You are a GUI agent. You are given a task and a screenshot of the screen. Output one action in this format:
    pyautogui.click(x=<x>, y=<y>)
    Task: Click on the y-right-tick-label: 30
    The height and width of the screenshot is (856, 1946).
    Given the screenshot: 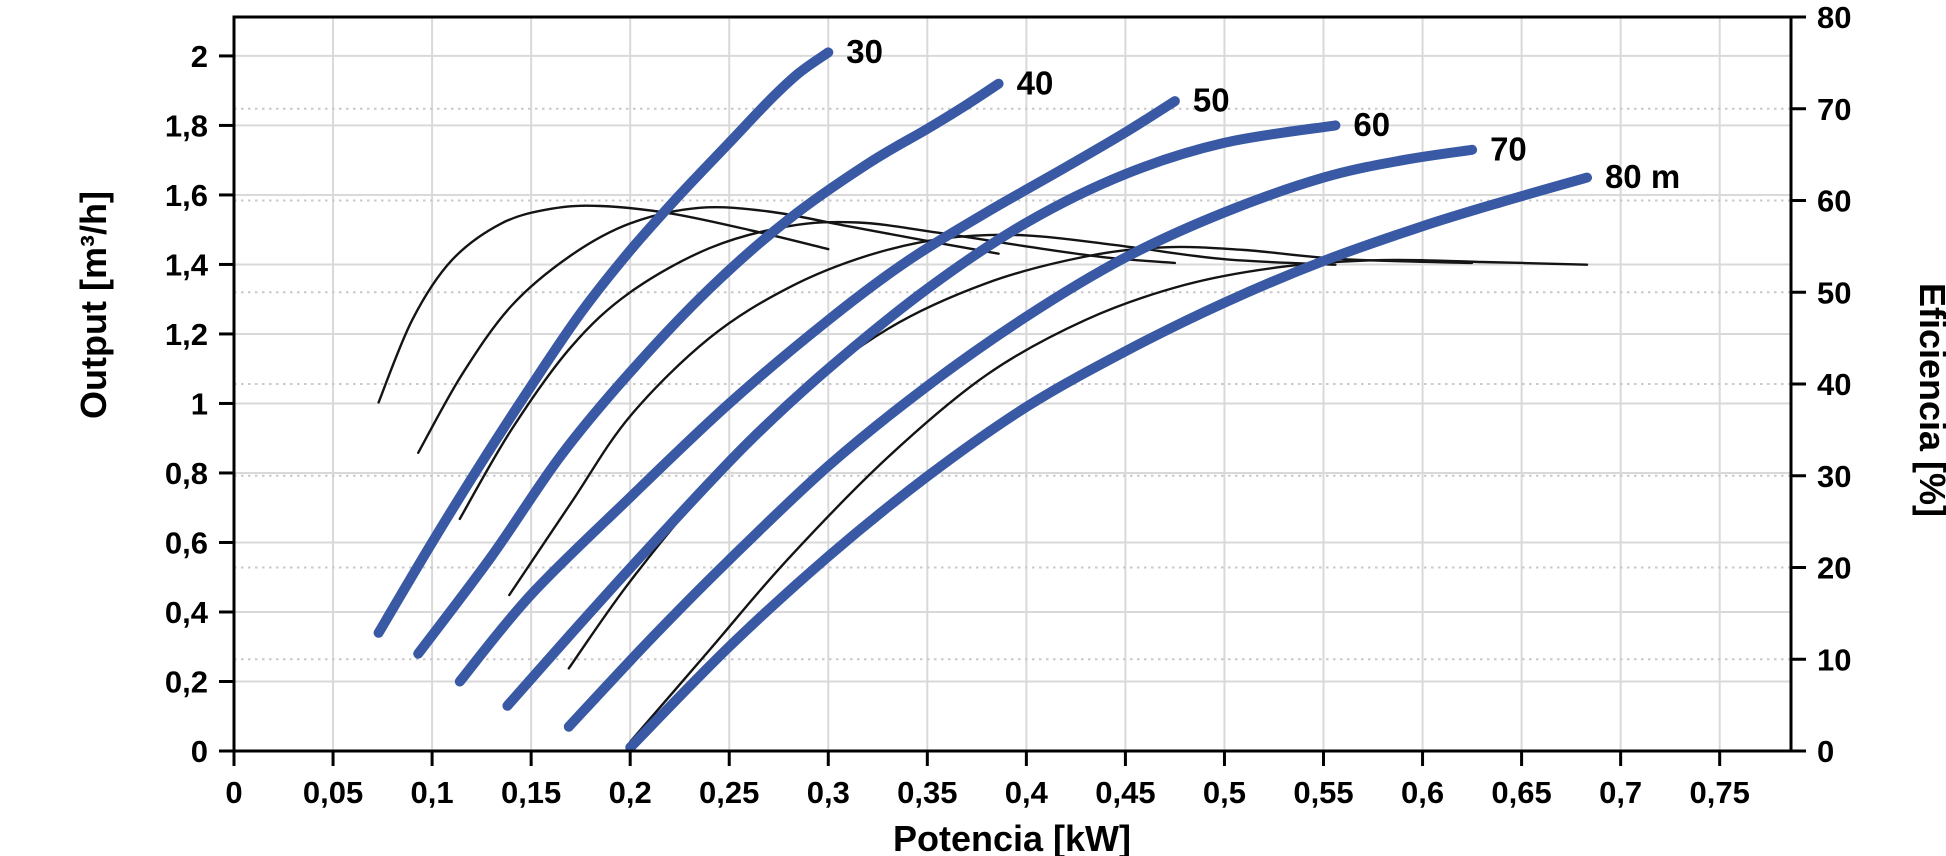 What is the action you would take?
    pyautogui.click(x=1834, y=476)
    